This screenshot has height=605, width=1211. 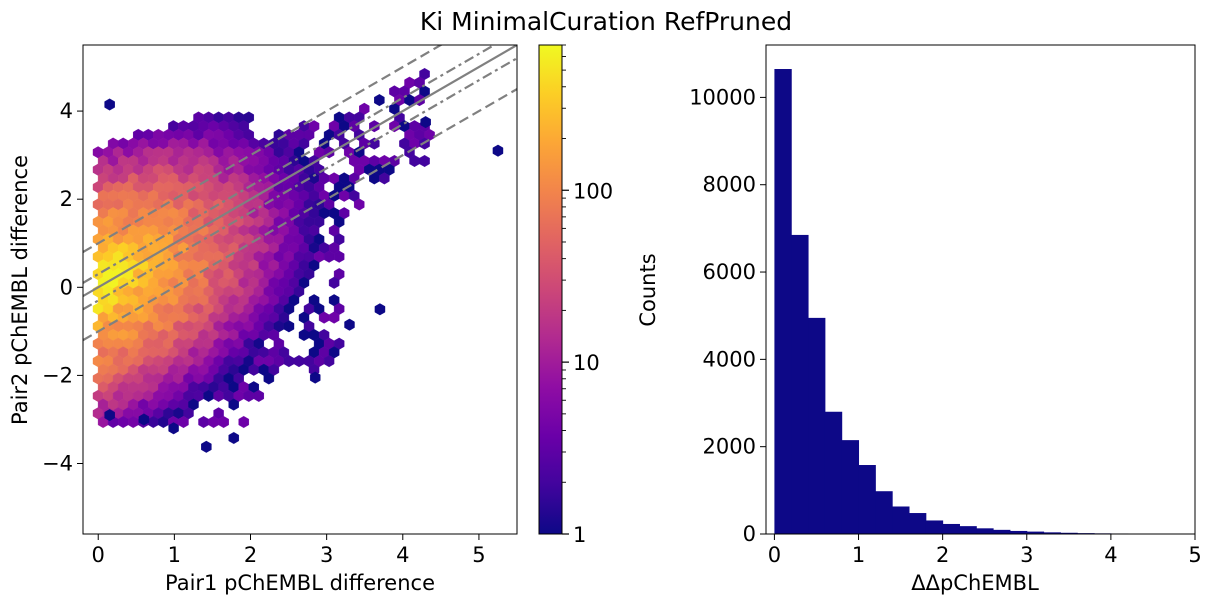 I want to click on hexbin-x-tick-label: 2, so click(x=250, y=555).